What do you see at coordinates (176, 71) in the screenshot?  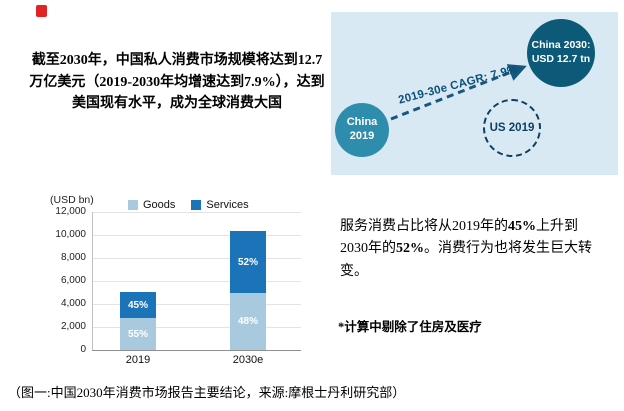 I see `intro-bold-value: 12.7万亿美元` at bounding box center [176, 71].